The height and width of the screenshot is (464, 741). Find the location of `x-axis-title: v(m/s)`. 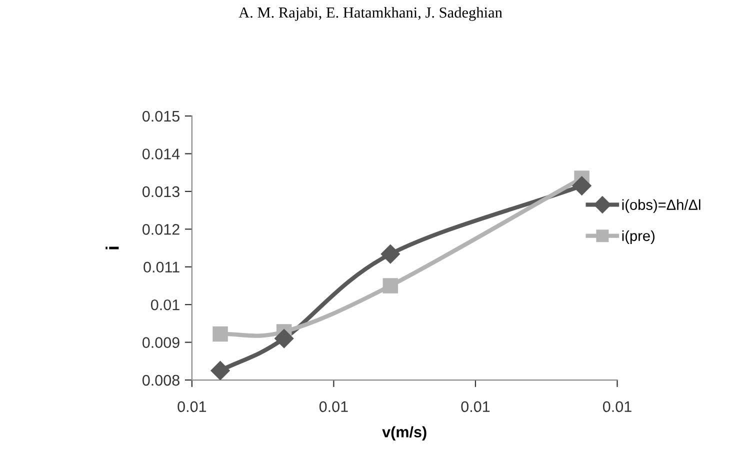

x-axis-title: v(m/s) is located at coordinates (404, 433).